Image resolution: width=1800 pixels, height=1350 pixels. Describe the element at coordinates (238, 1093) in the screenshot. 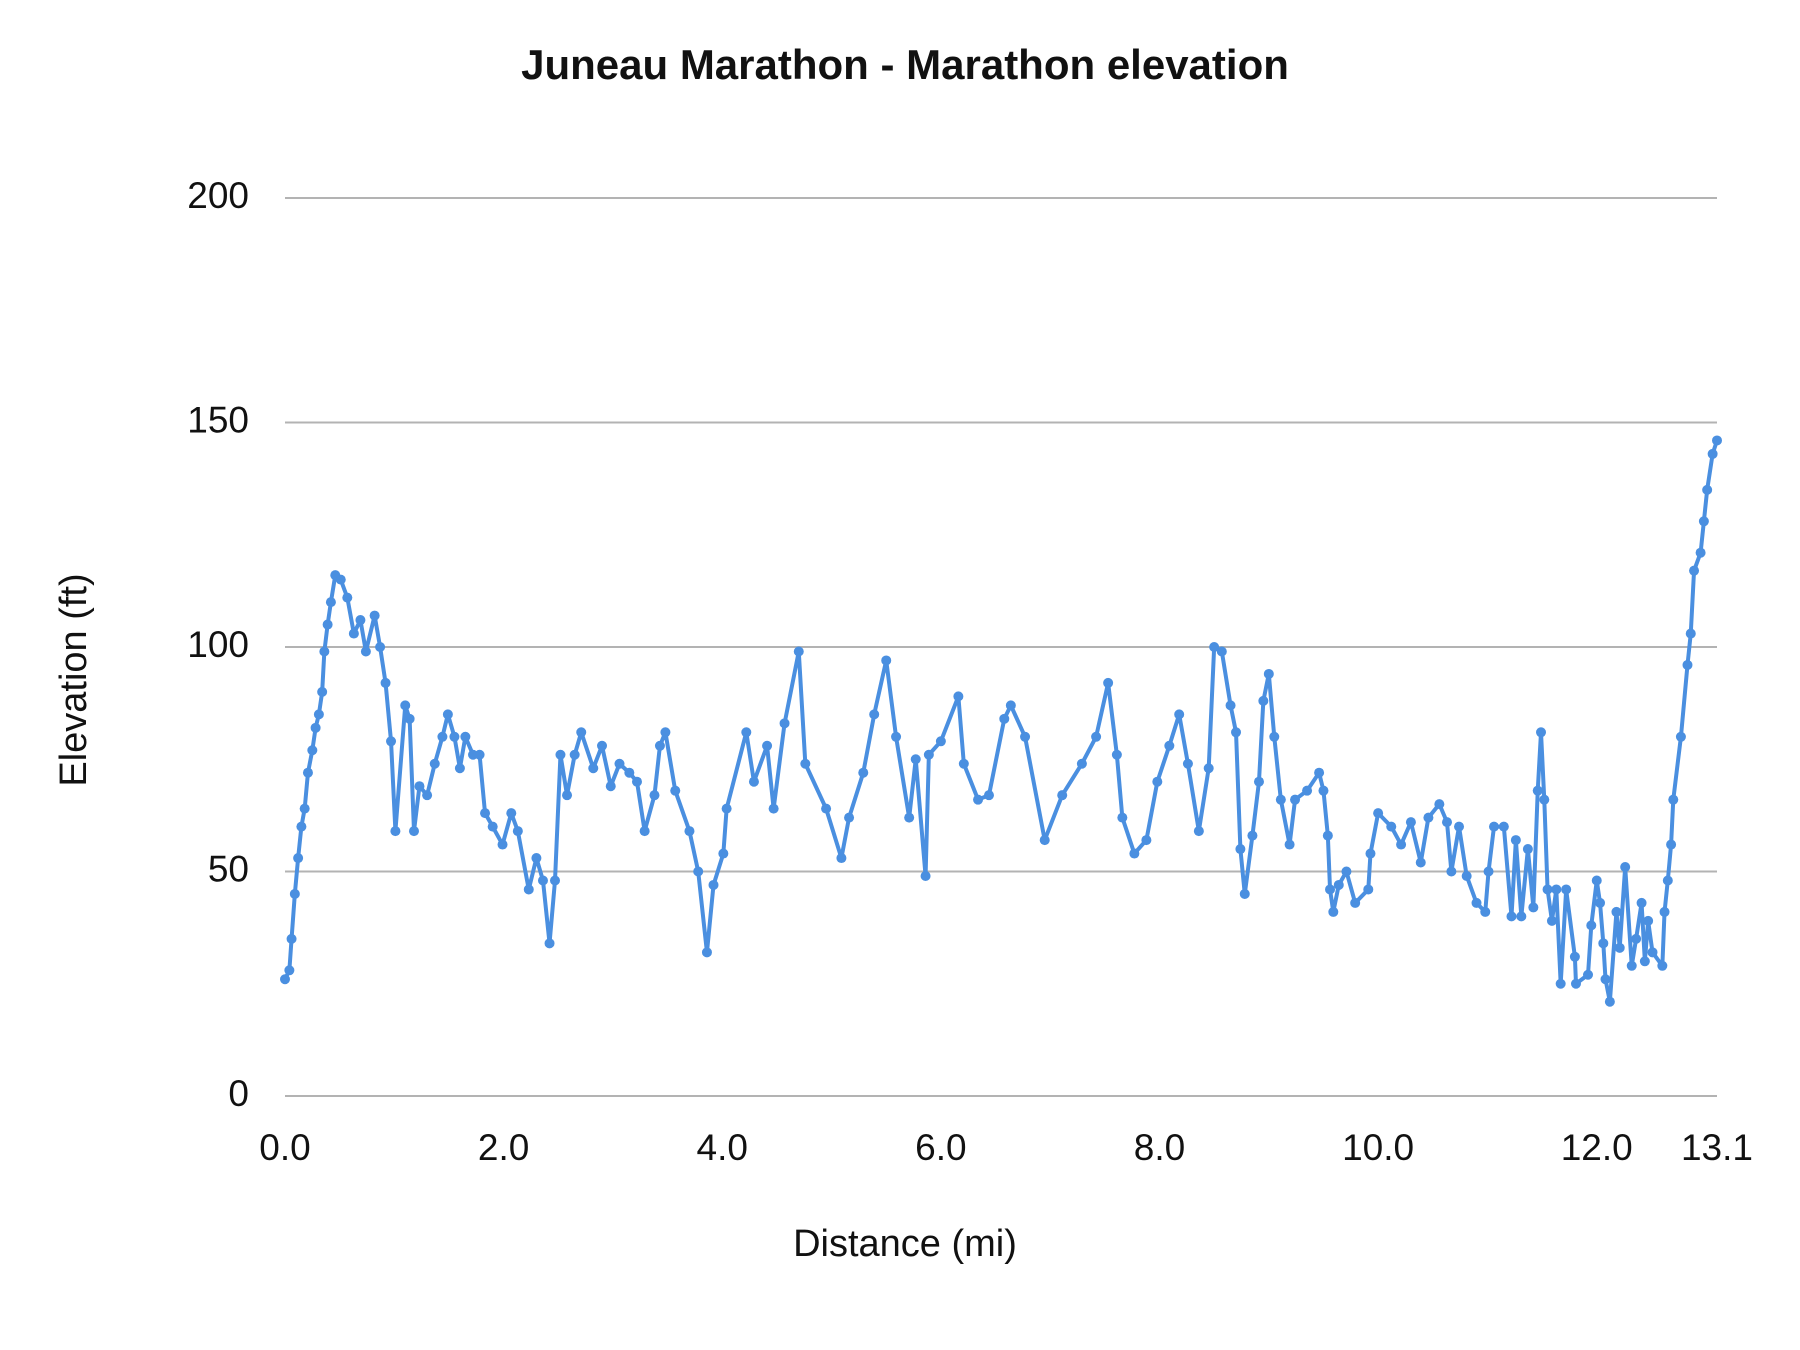

I see `y-tick-label: 0` at that location.